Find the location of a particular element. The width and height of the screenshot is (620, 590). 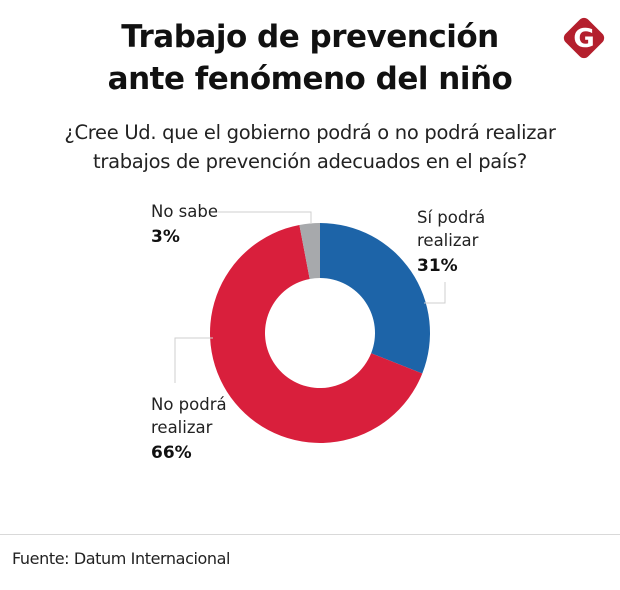

chart-title-line-1: Trabajo de prevención is located at coordinates (310, 37).